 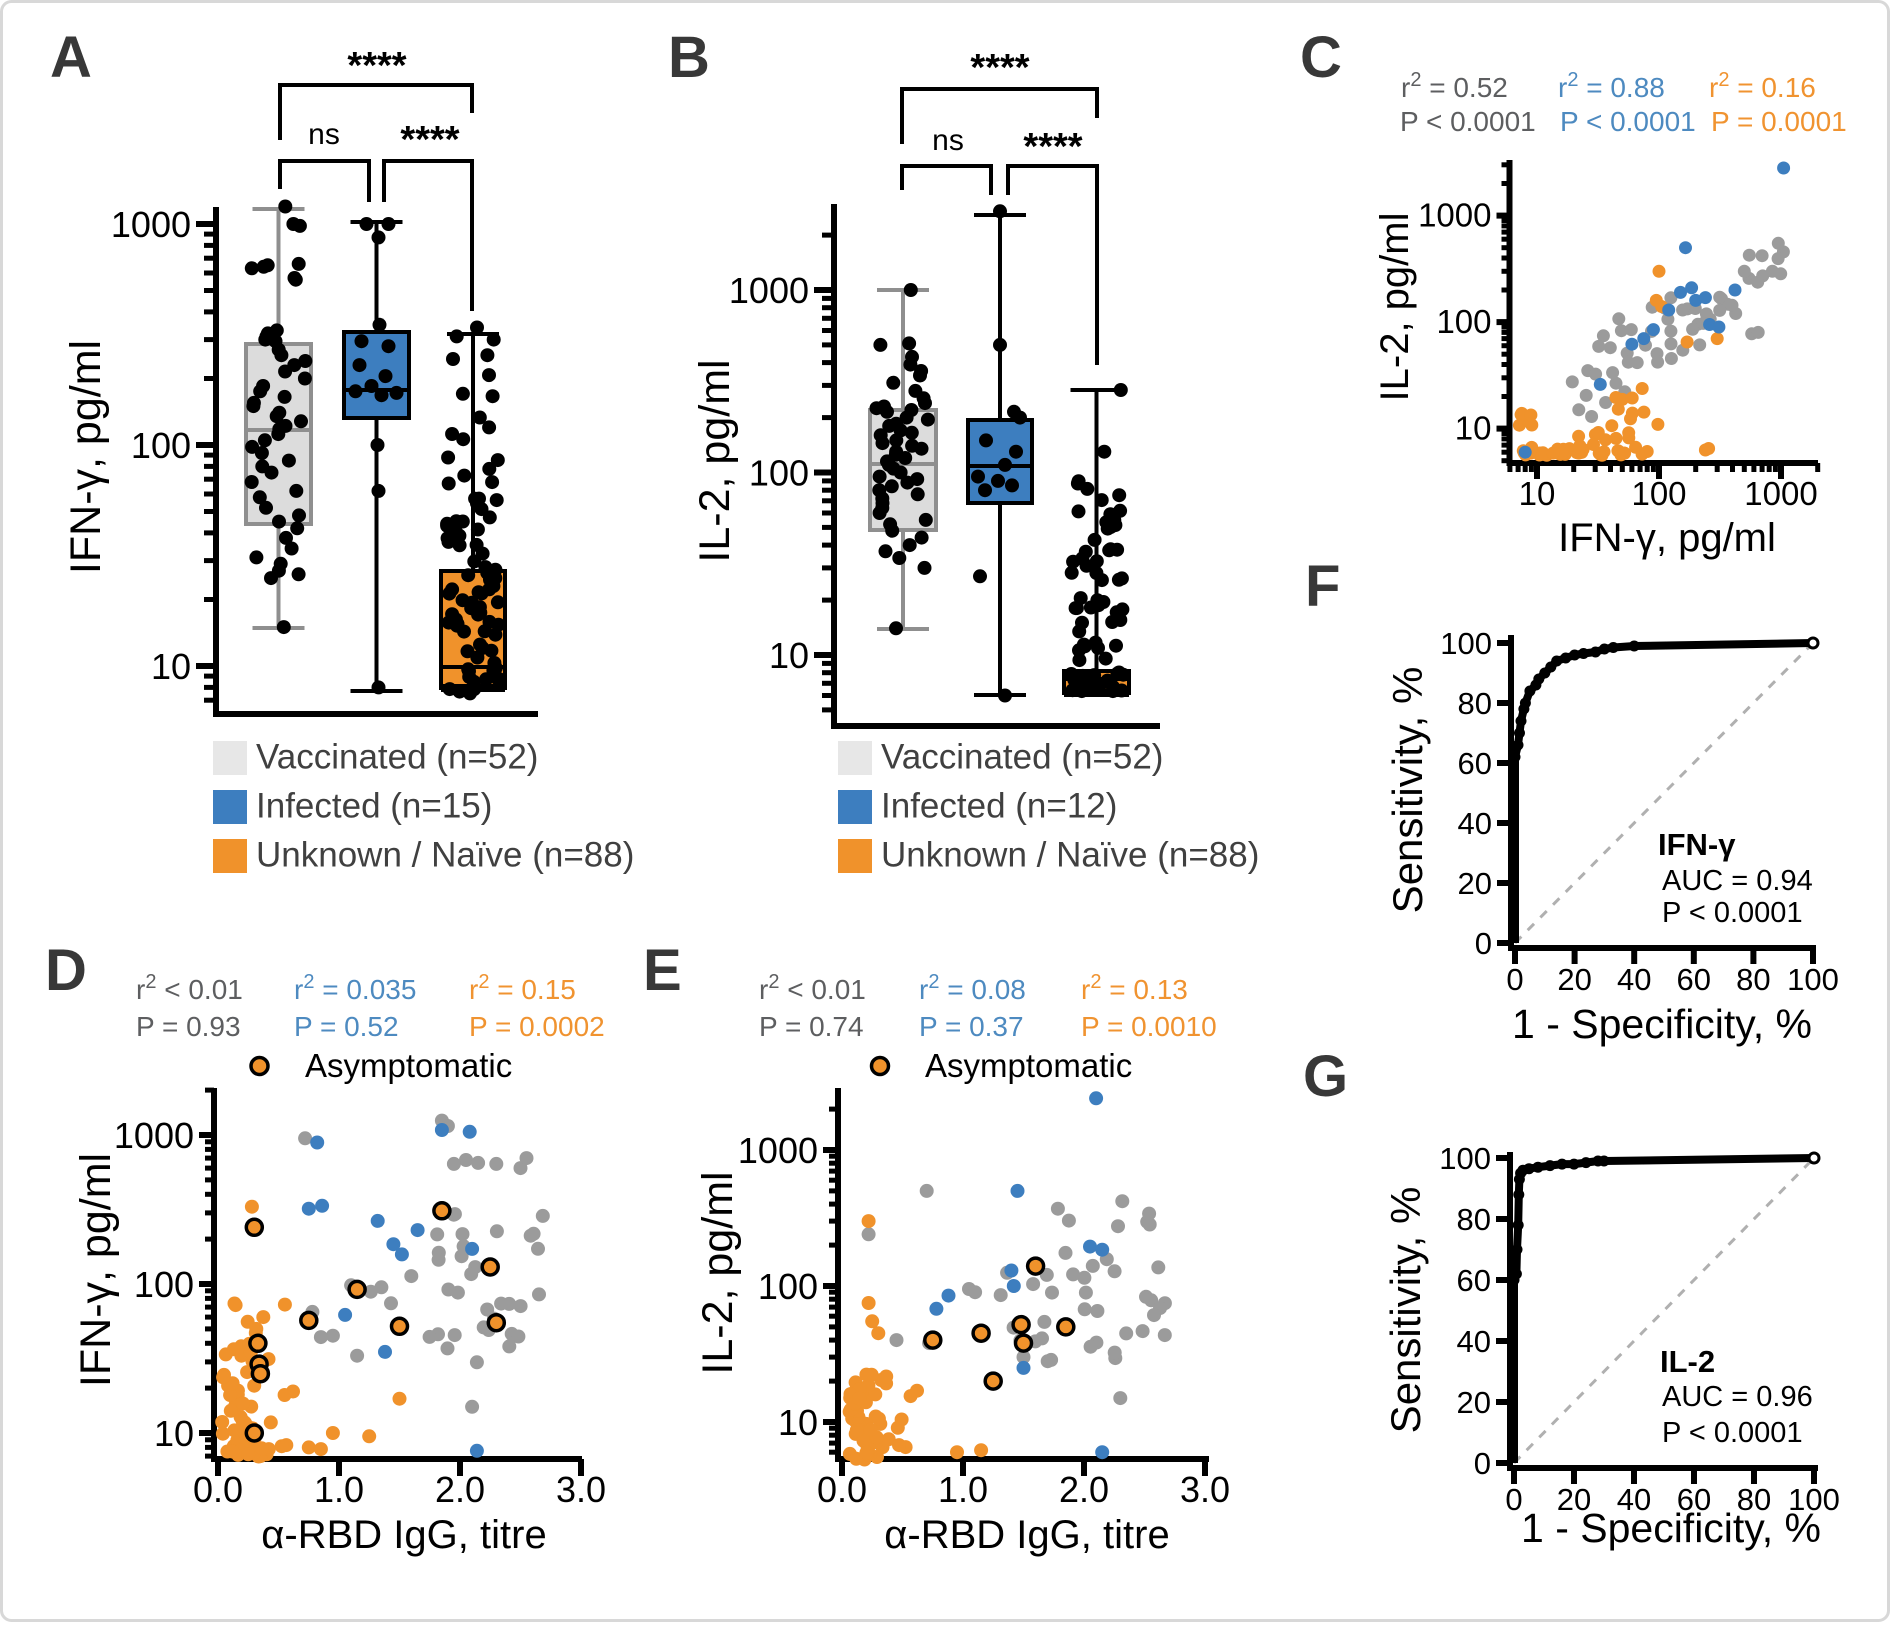 What do you see at coordinates (374, 806) in the screenshot?
I see `svg-text: Infected (n=15)` at bounding box center [374, 806].